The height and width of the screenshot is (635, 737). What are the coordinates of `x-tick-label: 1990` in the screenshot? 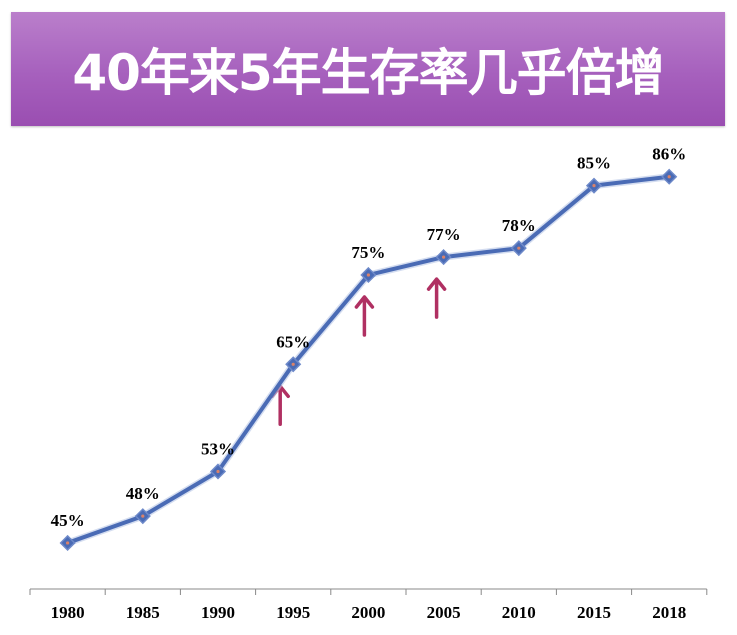 It's located at (218, 612).